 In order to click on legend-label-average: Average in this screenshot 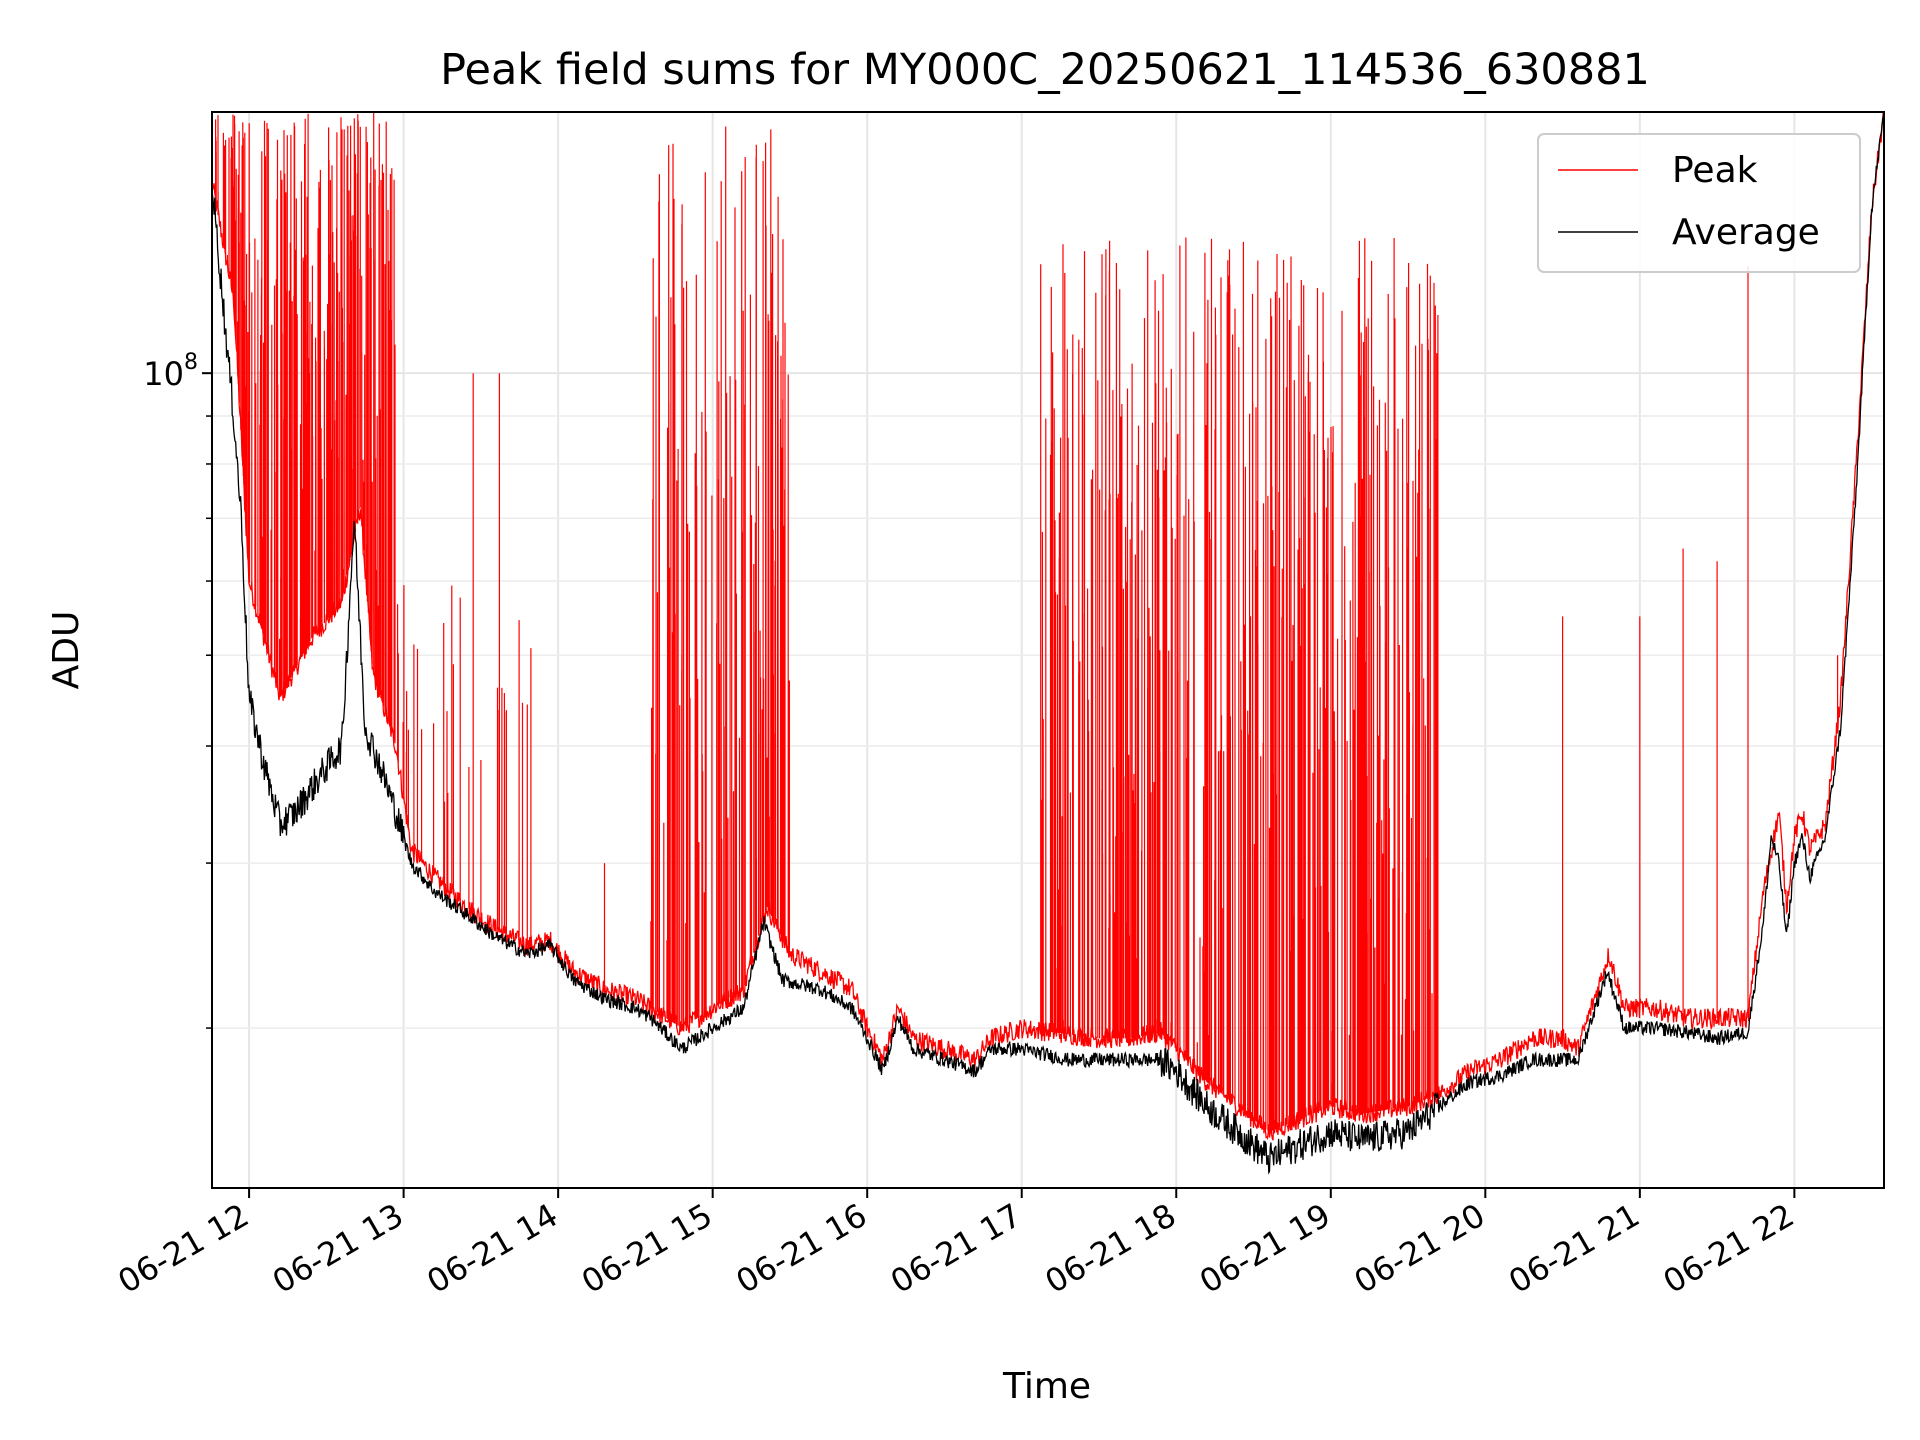, I will do `click(1746, 232)`.